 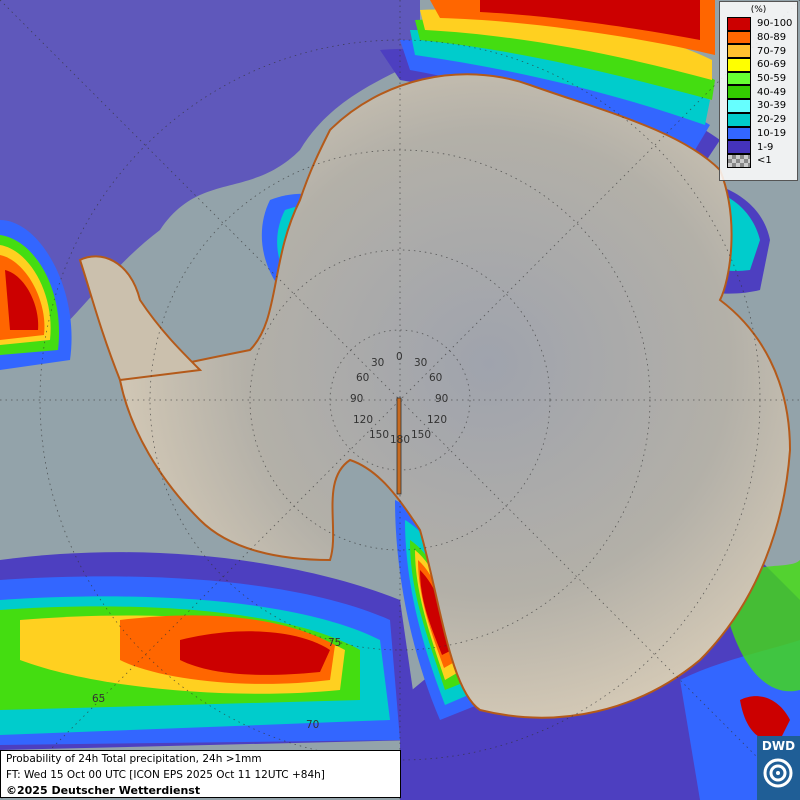 What do you see at coordinates (772, 38) in the screenshot?
I see `legend-label: 80-89` at bounding box center [772, 38].